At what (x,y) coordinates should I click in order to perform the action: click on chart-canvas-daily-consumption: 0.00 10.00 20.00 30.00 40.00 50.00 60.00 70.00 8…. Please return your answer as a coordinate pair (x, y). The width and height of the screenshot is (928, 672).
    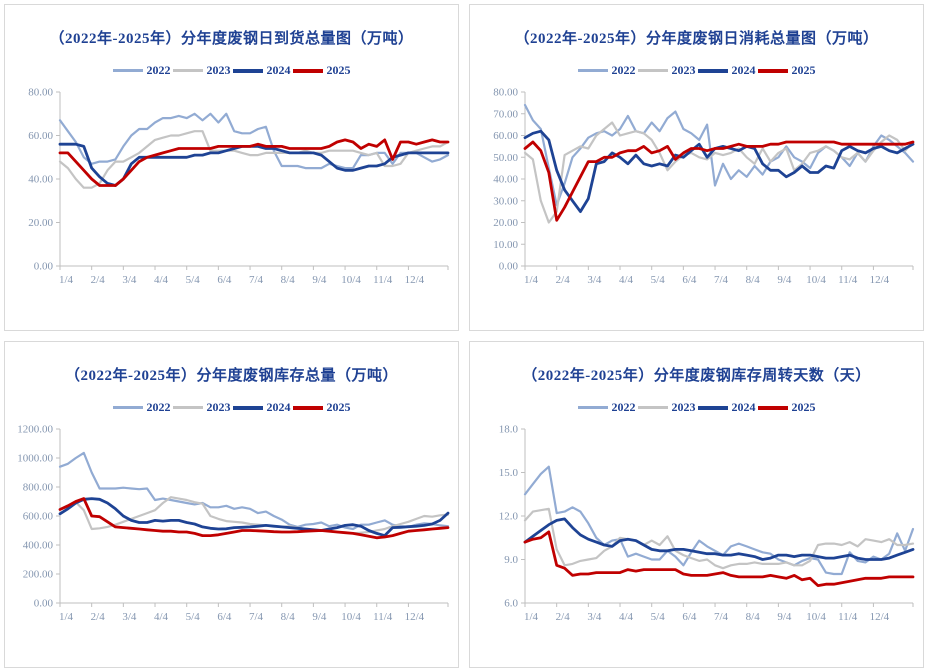
    Looking at the image, I should click on (704, 186).